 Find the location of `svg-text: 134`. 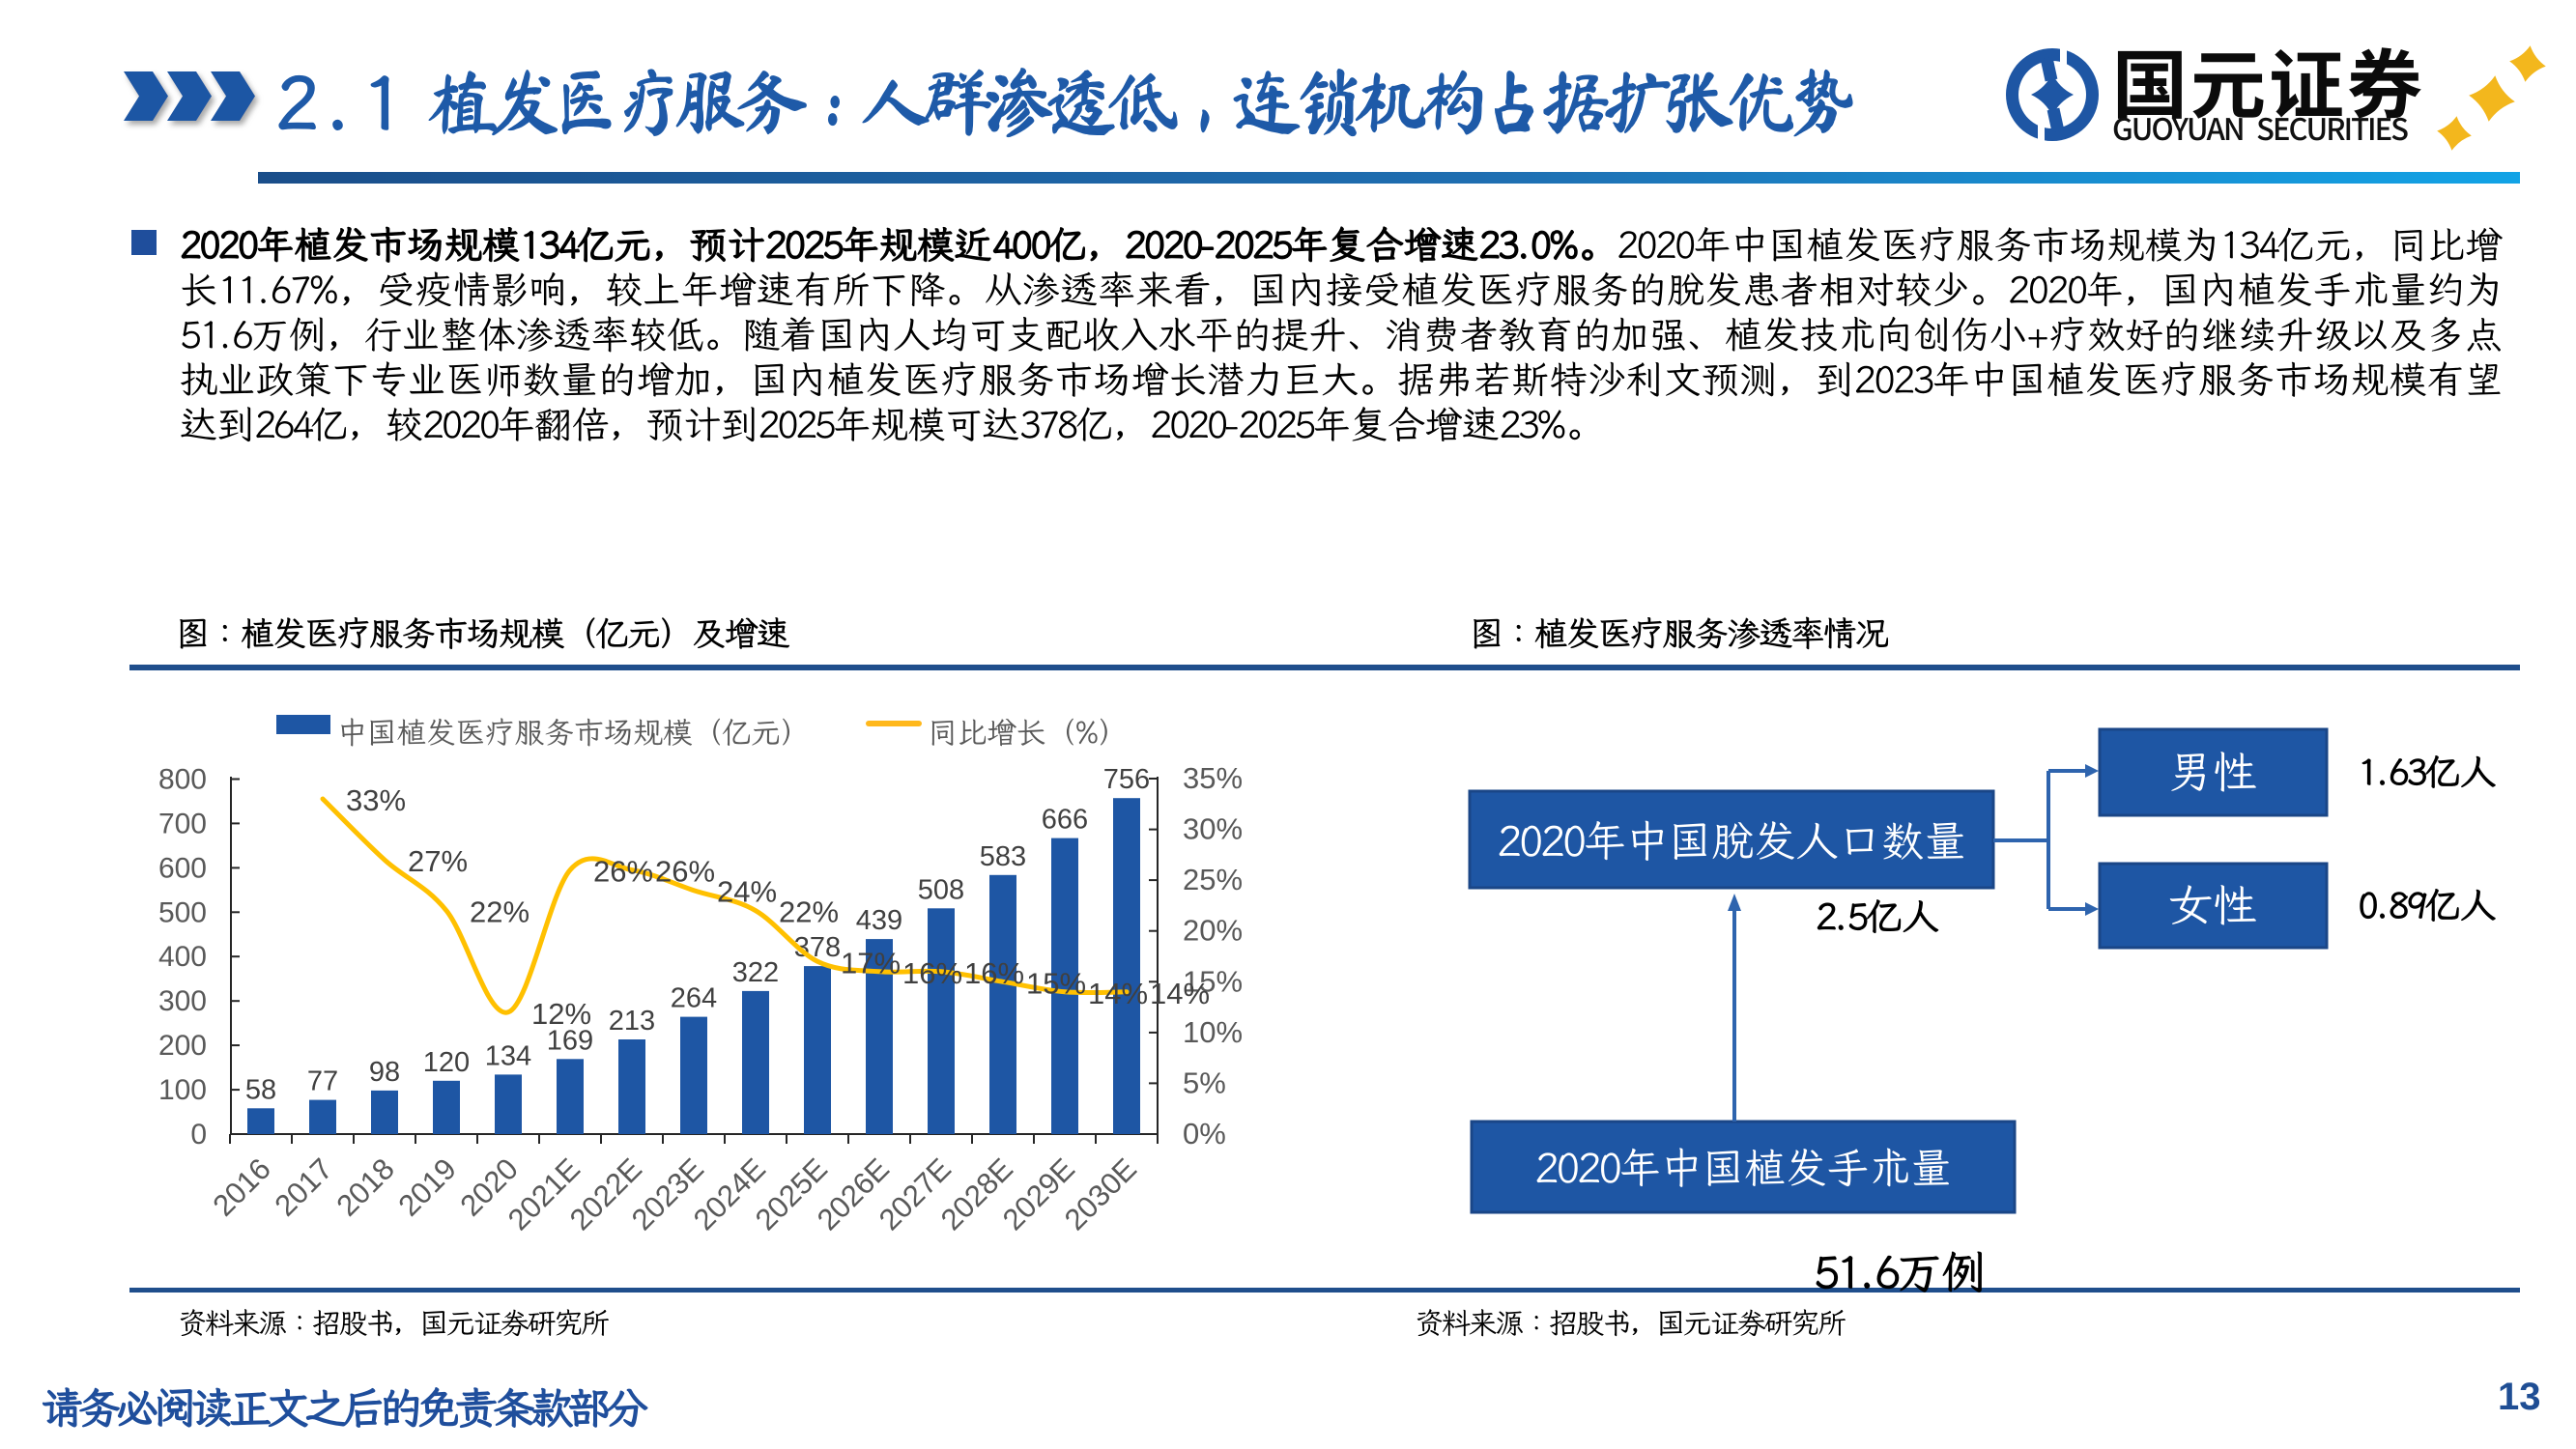

svg-text: 134 is located at coordinates (508, 1055).